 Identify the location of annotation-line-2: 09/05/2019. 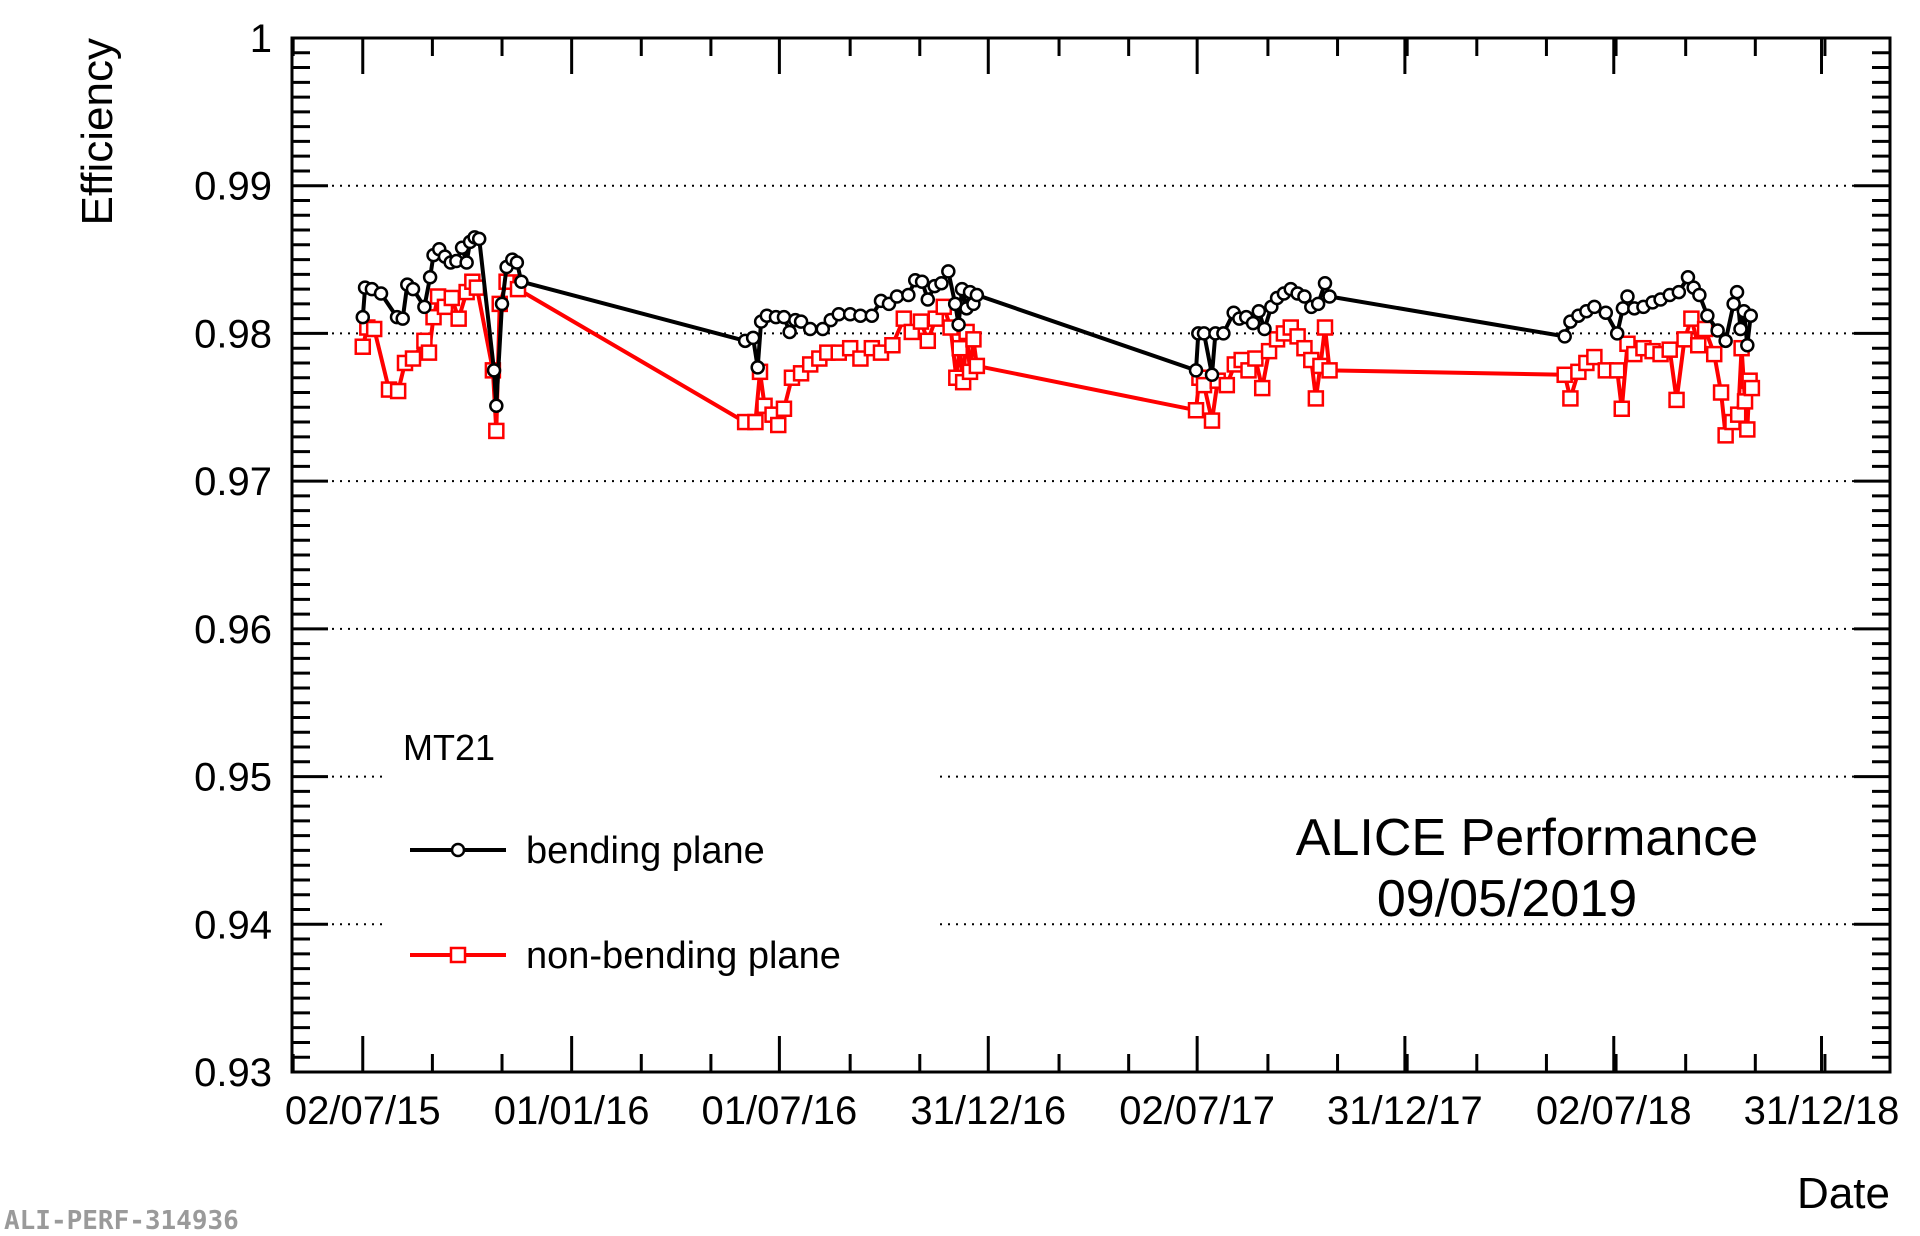
(1507, 899).